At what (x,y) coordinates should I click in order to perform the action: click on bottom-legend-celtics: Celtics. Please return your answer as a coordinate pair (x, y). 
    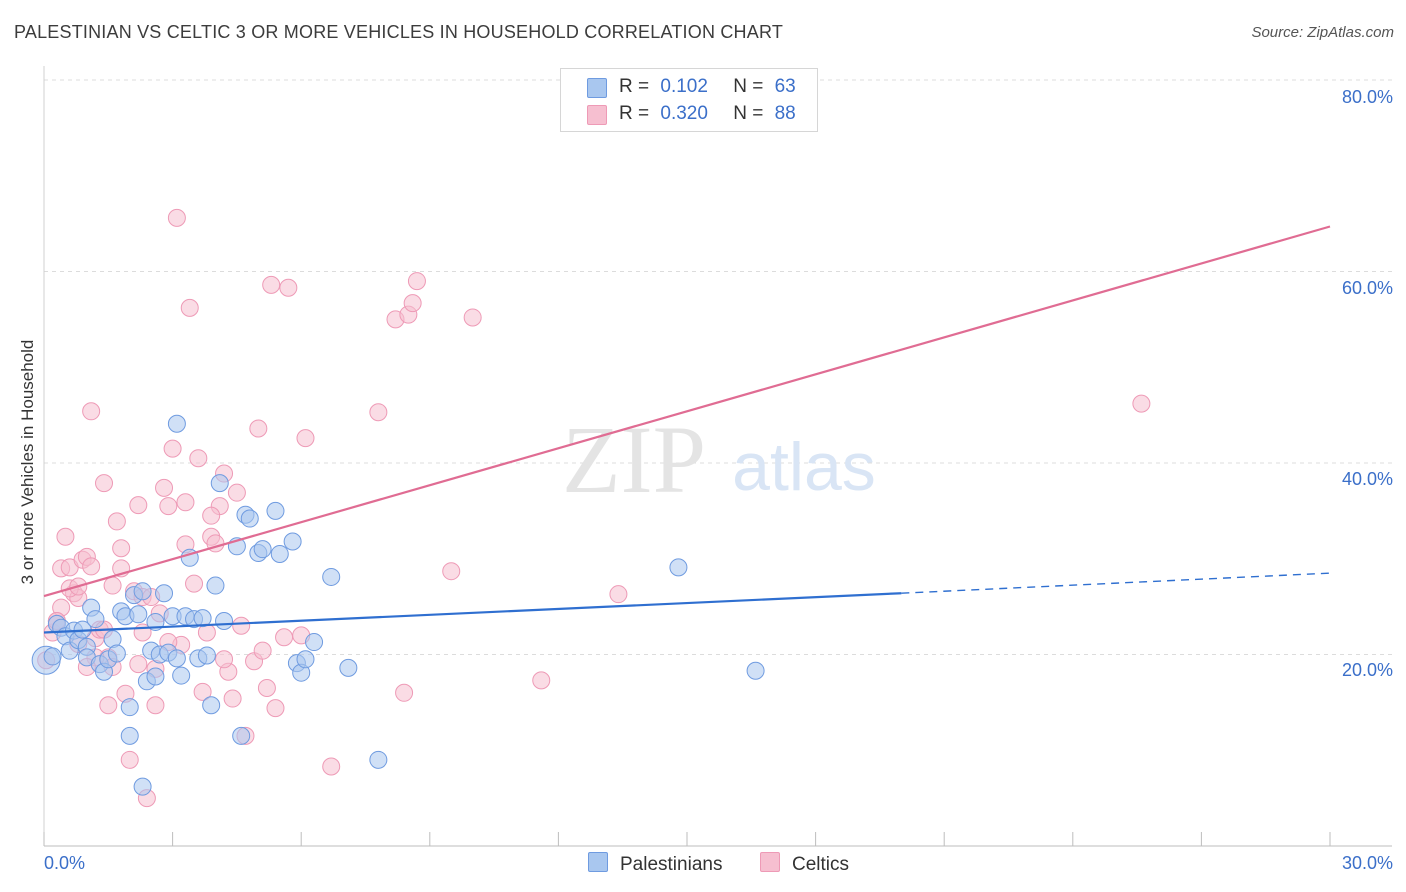
    Looking at the image, I should click on (804, 864).